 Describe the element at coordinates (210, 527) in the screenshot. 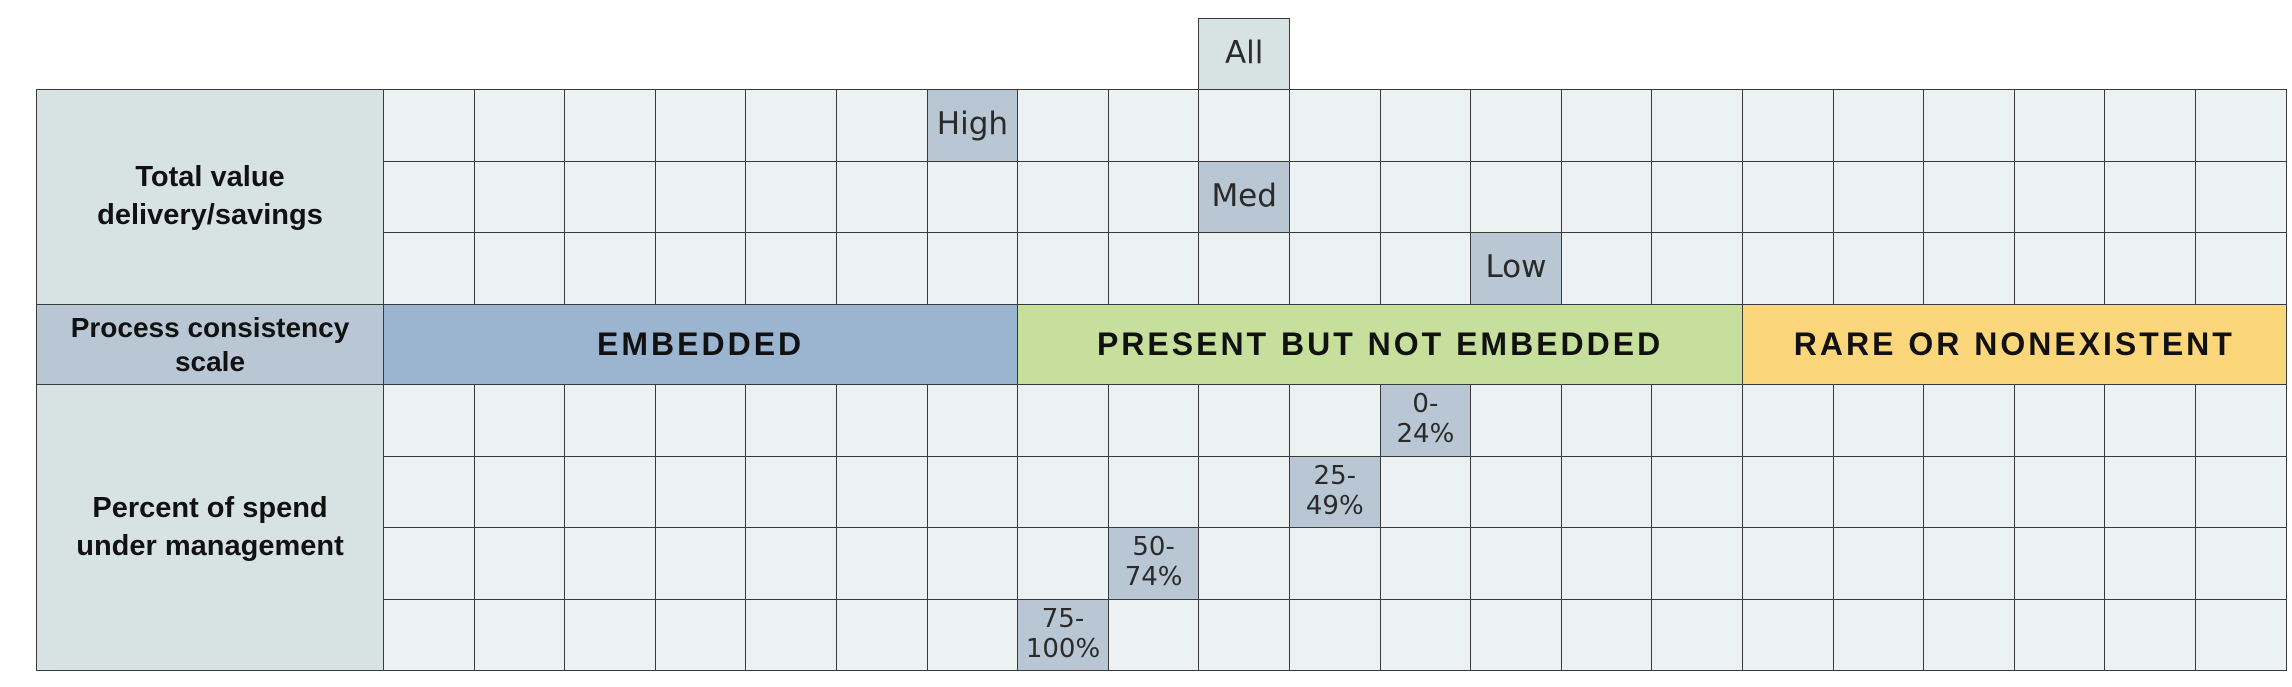

I see `percent-spend-row-label: Percent of spend under management` at that location.